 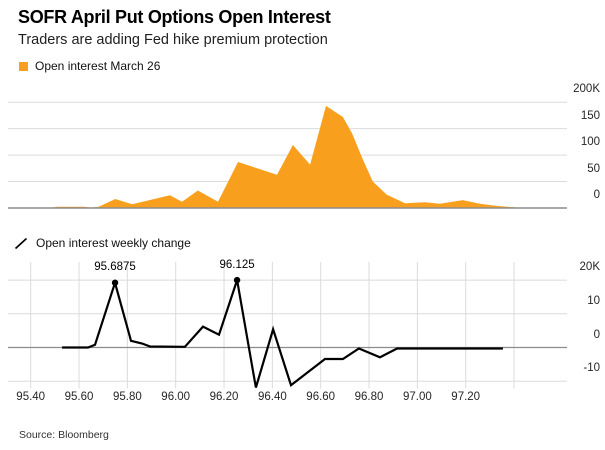 I want to click on x-tick-label: 96.00, so click(x=176, y=397).